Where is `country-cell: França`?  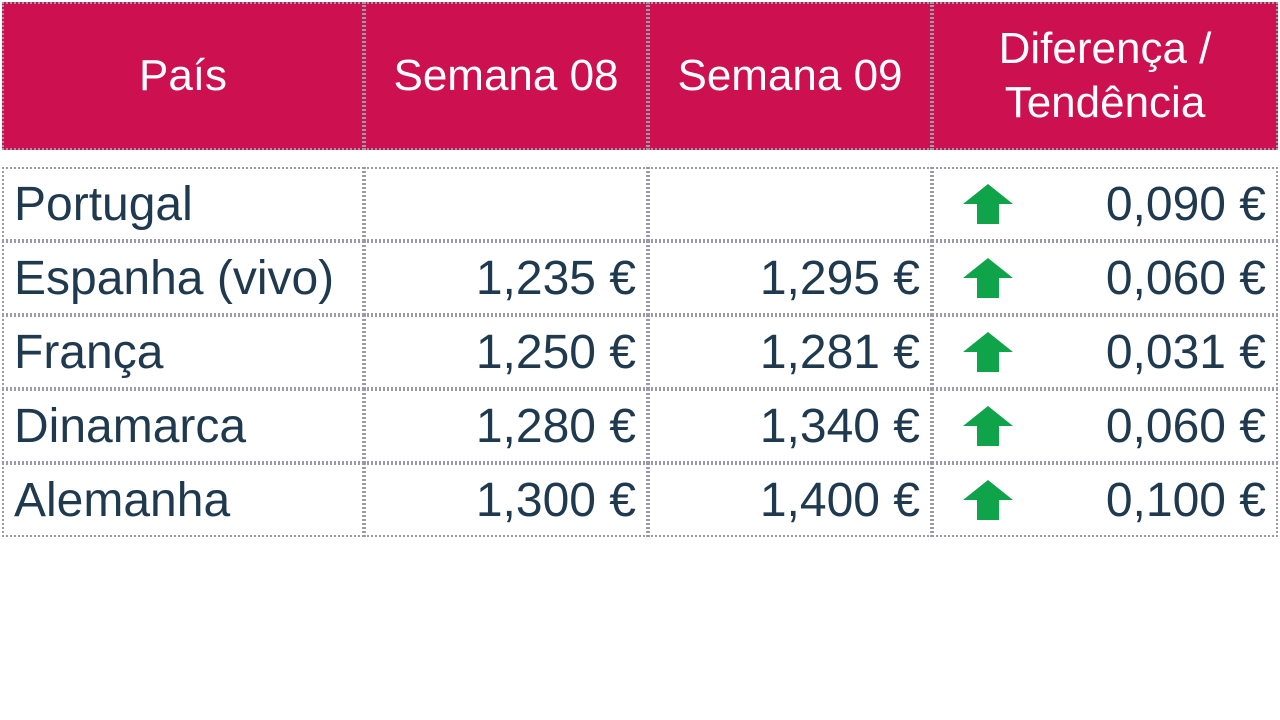 country-cell: França is located at coordinates (183, 352).